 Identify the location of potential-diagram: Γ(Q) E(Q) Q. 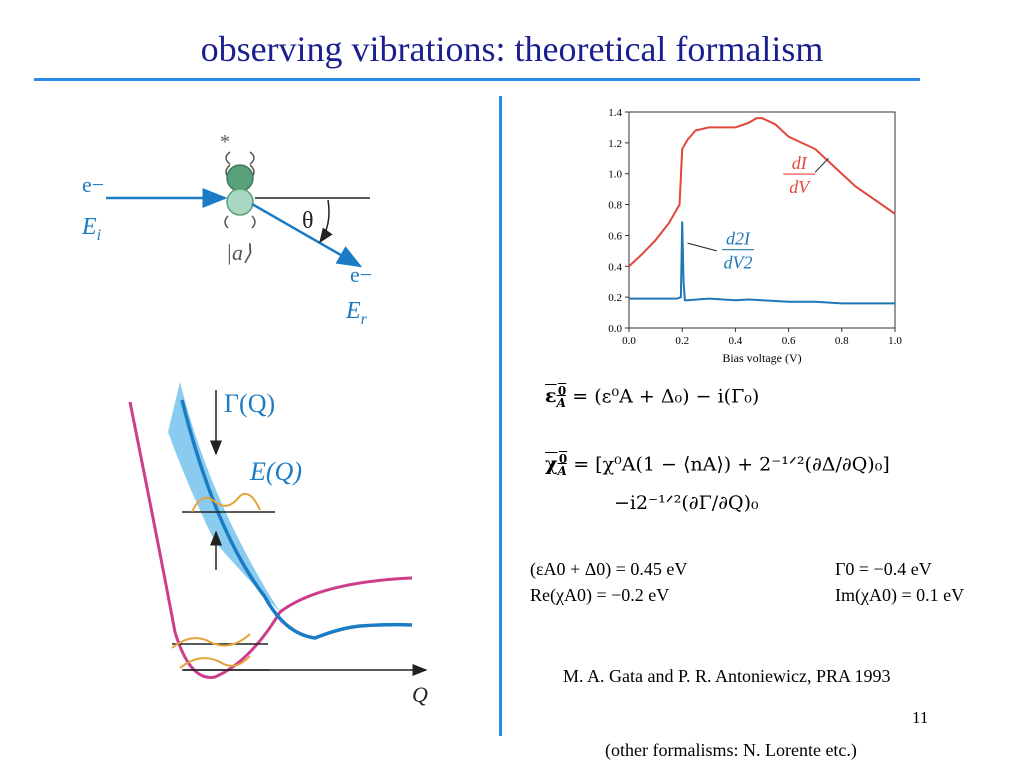
(278, 544).